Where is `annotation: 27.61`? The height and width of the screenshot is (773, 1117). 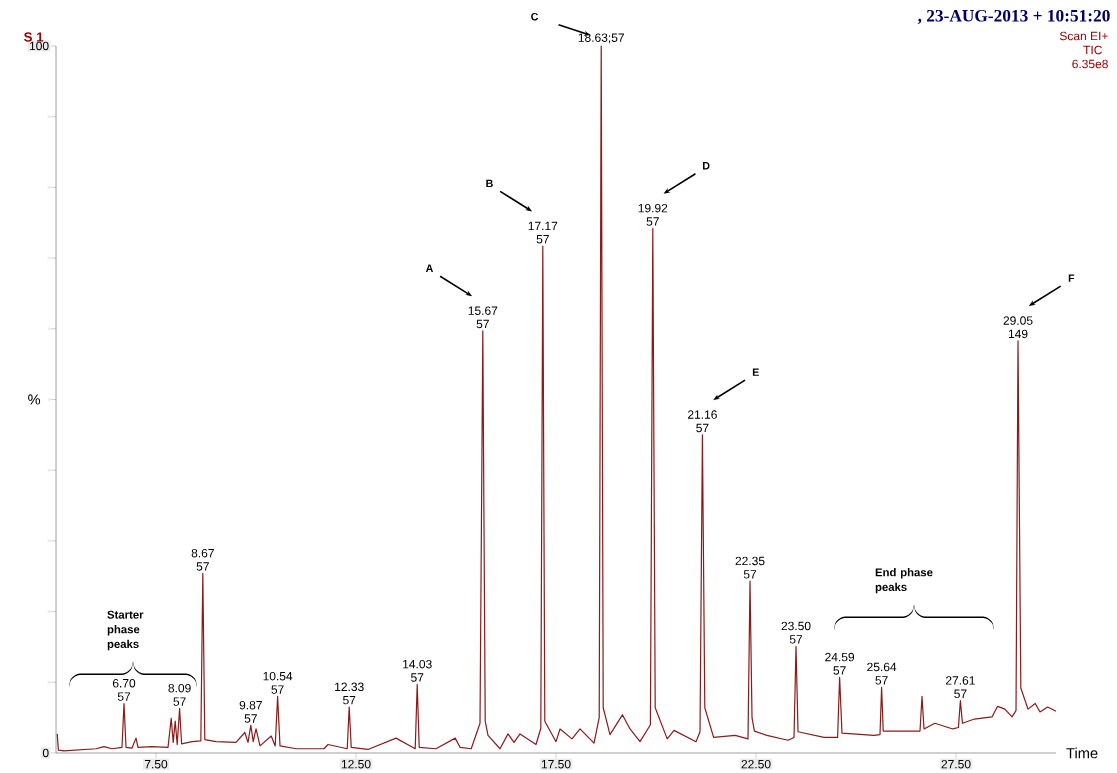
annotation: 27.61 is located at coordinates (960, 680).